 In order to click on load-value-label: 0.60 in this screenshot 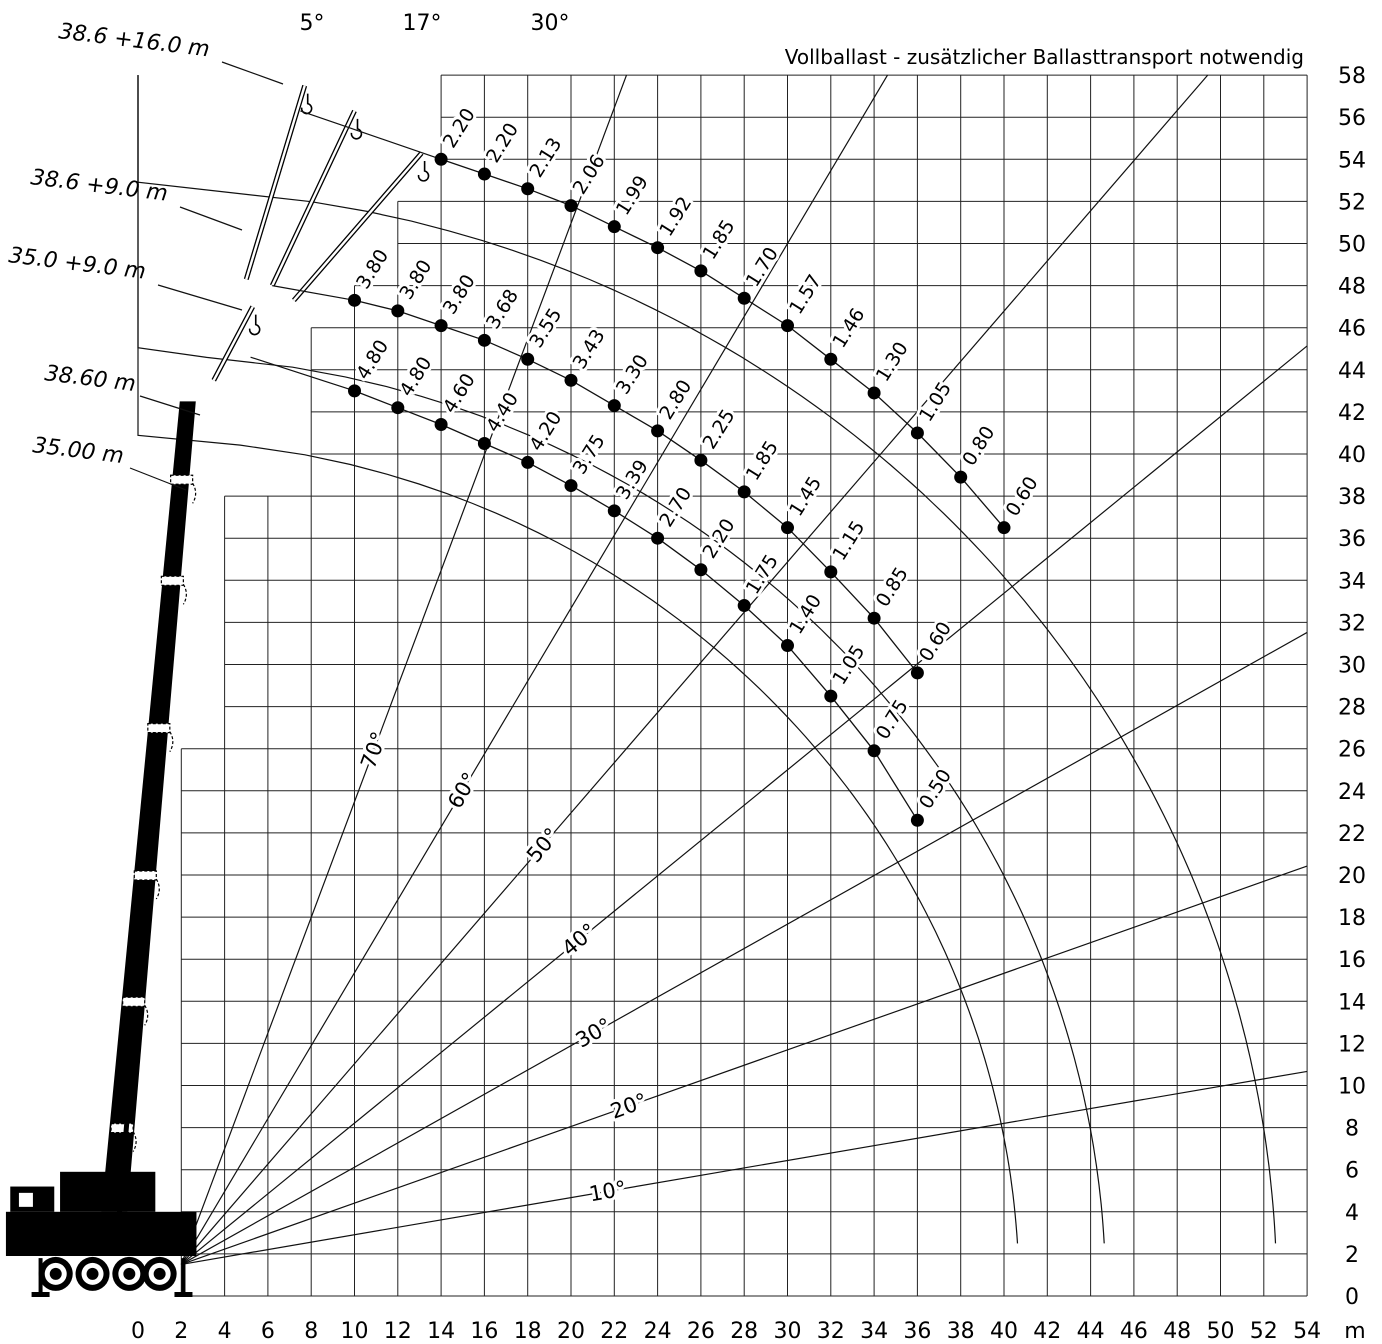, I will do `click(935, 642)`.